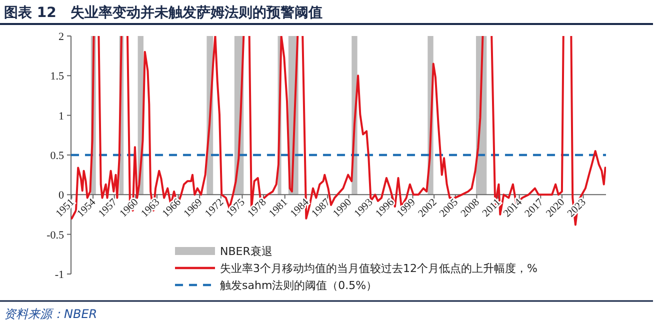 Image resolution: width=661 pixels, height=327 pixels. What do you see at coordinates (278, 208) in the screenshot?
I see `x-tick-label: 1981` at bounding box center [278, 208].